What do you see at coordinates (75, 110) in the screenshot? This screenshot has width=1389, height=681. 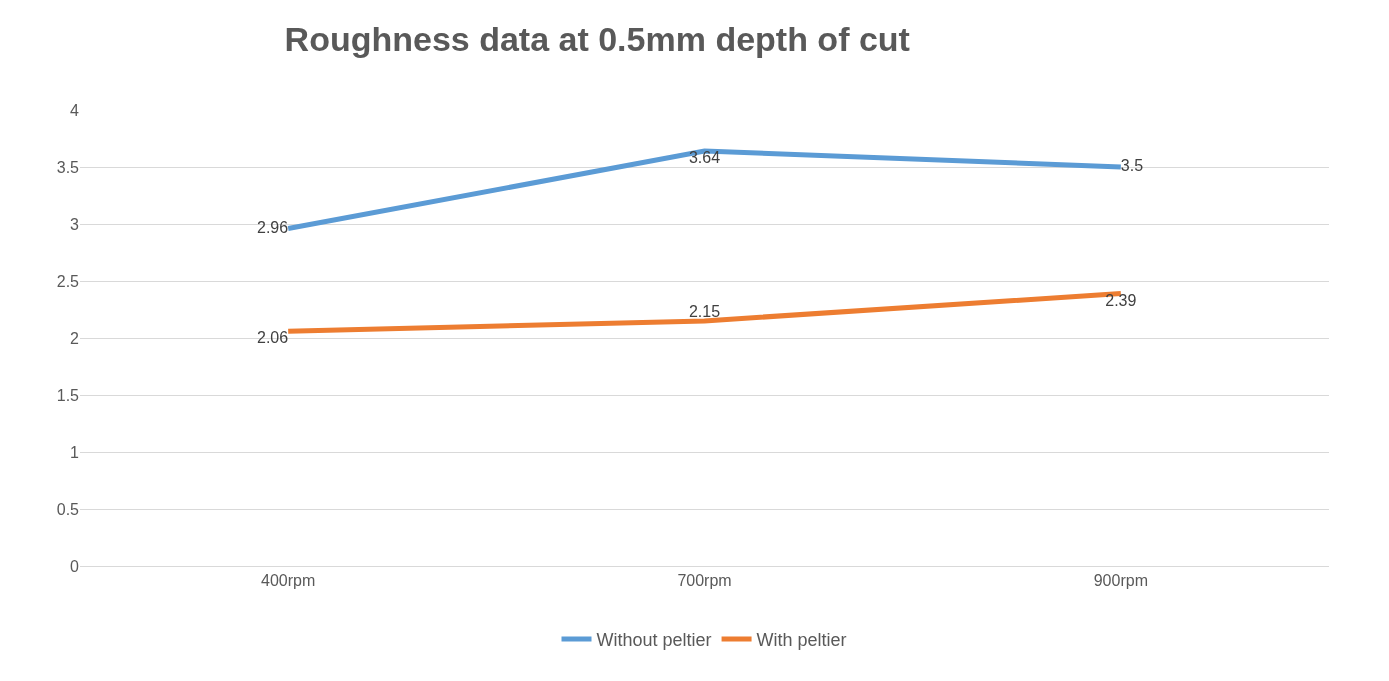 I see `y-tick-label: 4` at bounding box center [75, 110].